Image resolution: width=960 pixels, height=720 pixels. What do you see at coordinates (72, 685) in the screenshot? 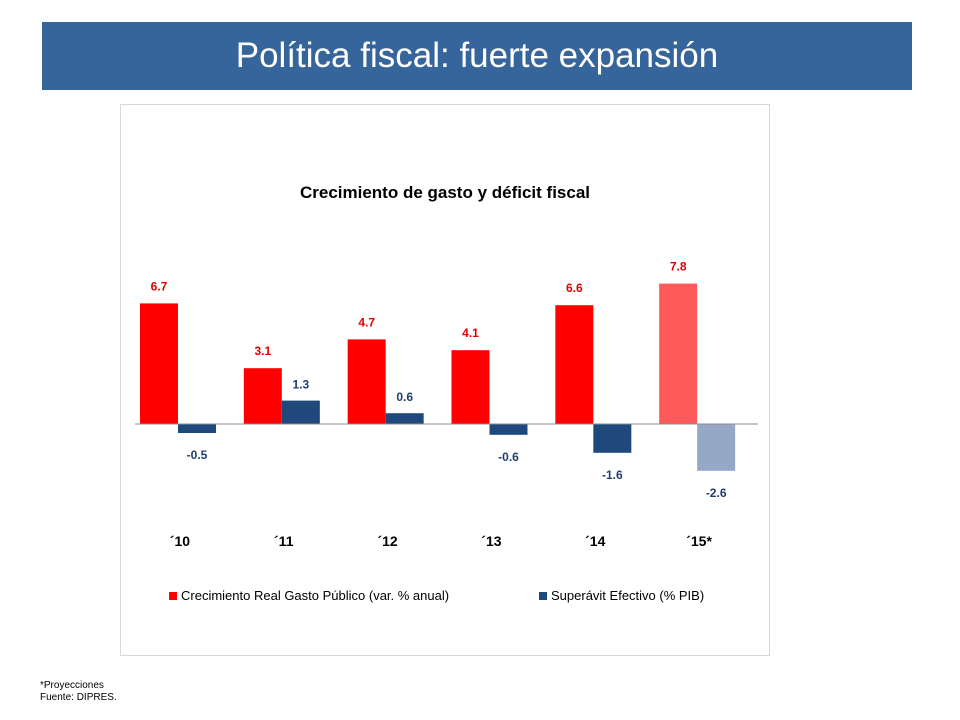
I see `projection-note: *Proyecciones` at bounding box center [72, 685].